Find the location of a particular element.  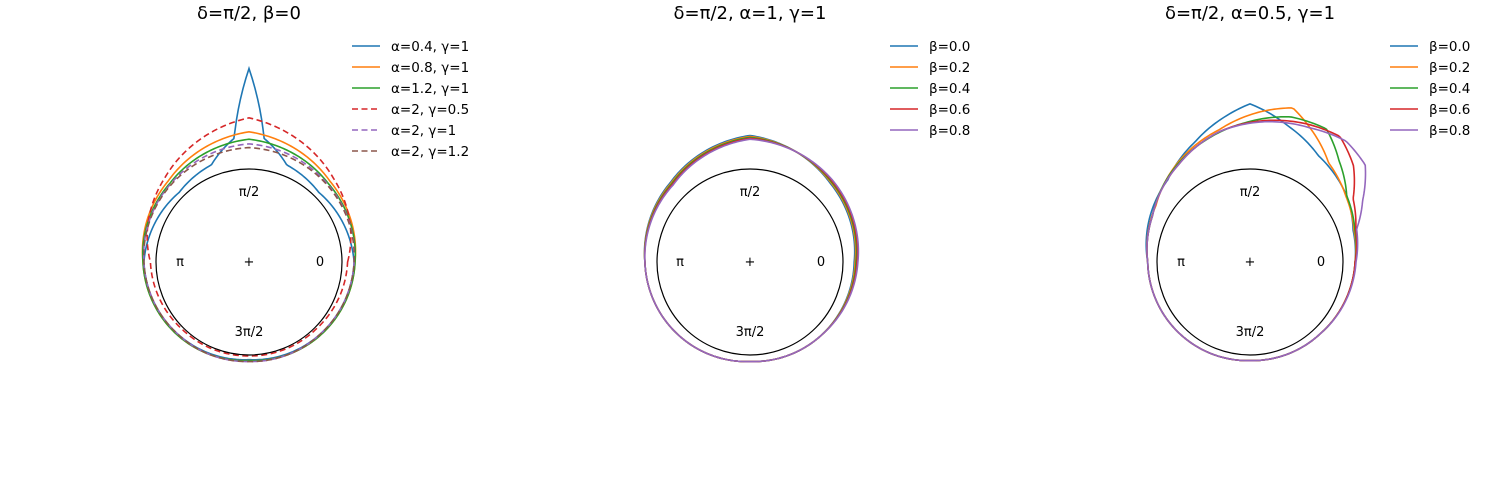

panel-3-base-circle is located at coordinates (1250, 262).